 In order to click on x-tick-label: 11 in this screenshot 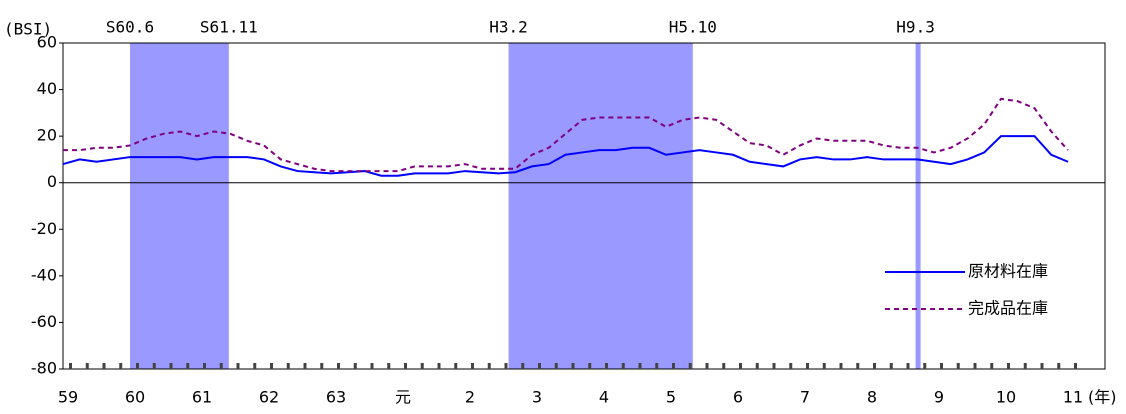, I will do `click(1073, 397)`.